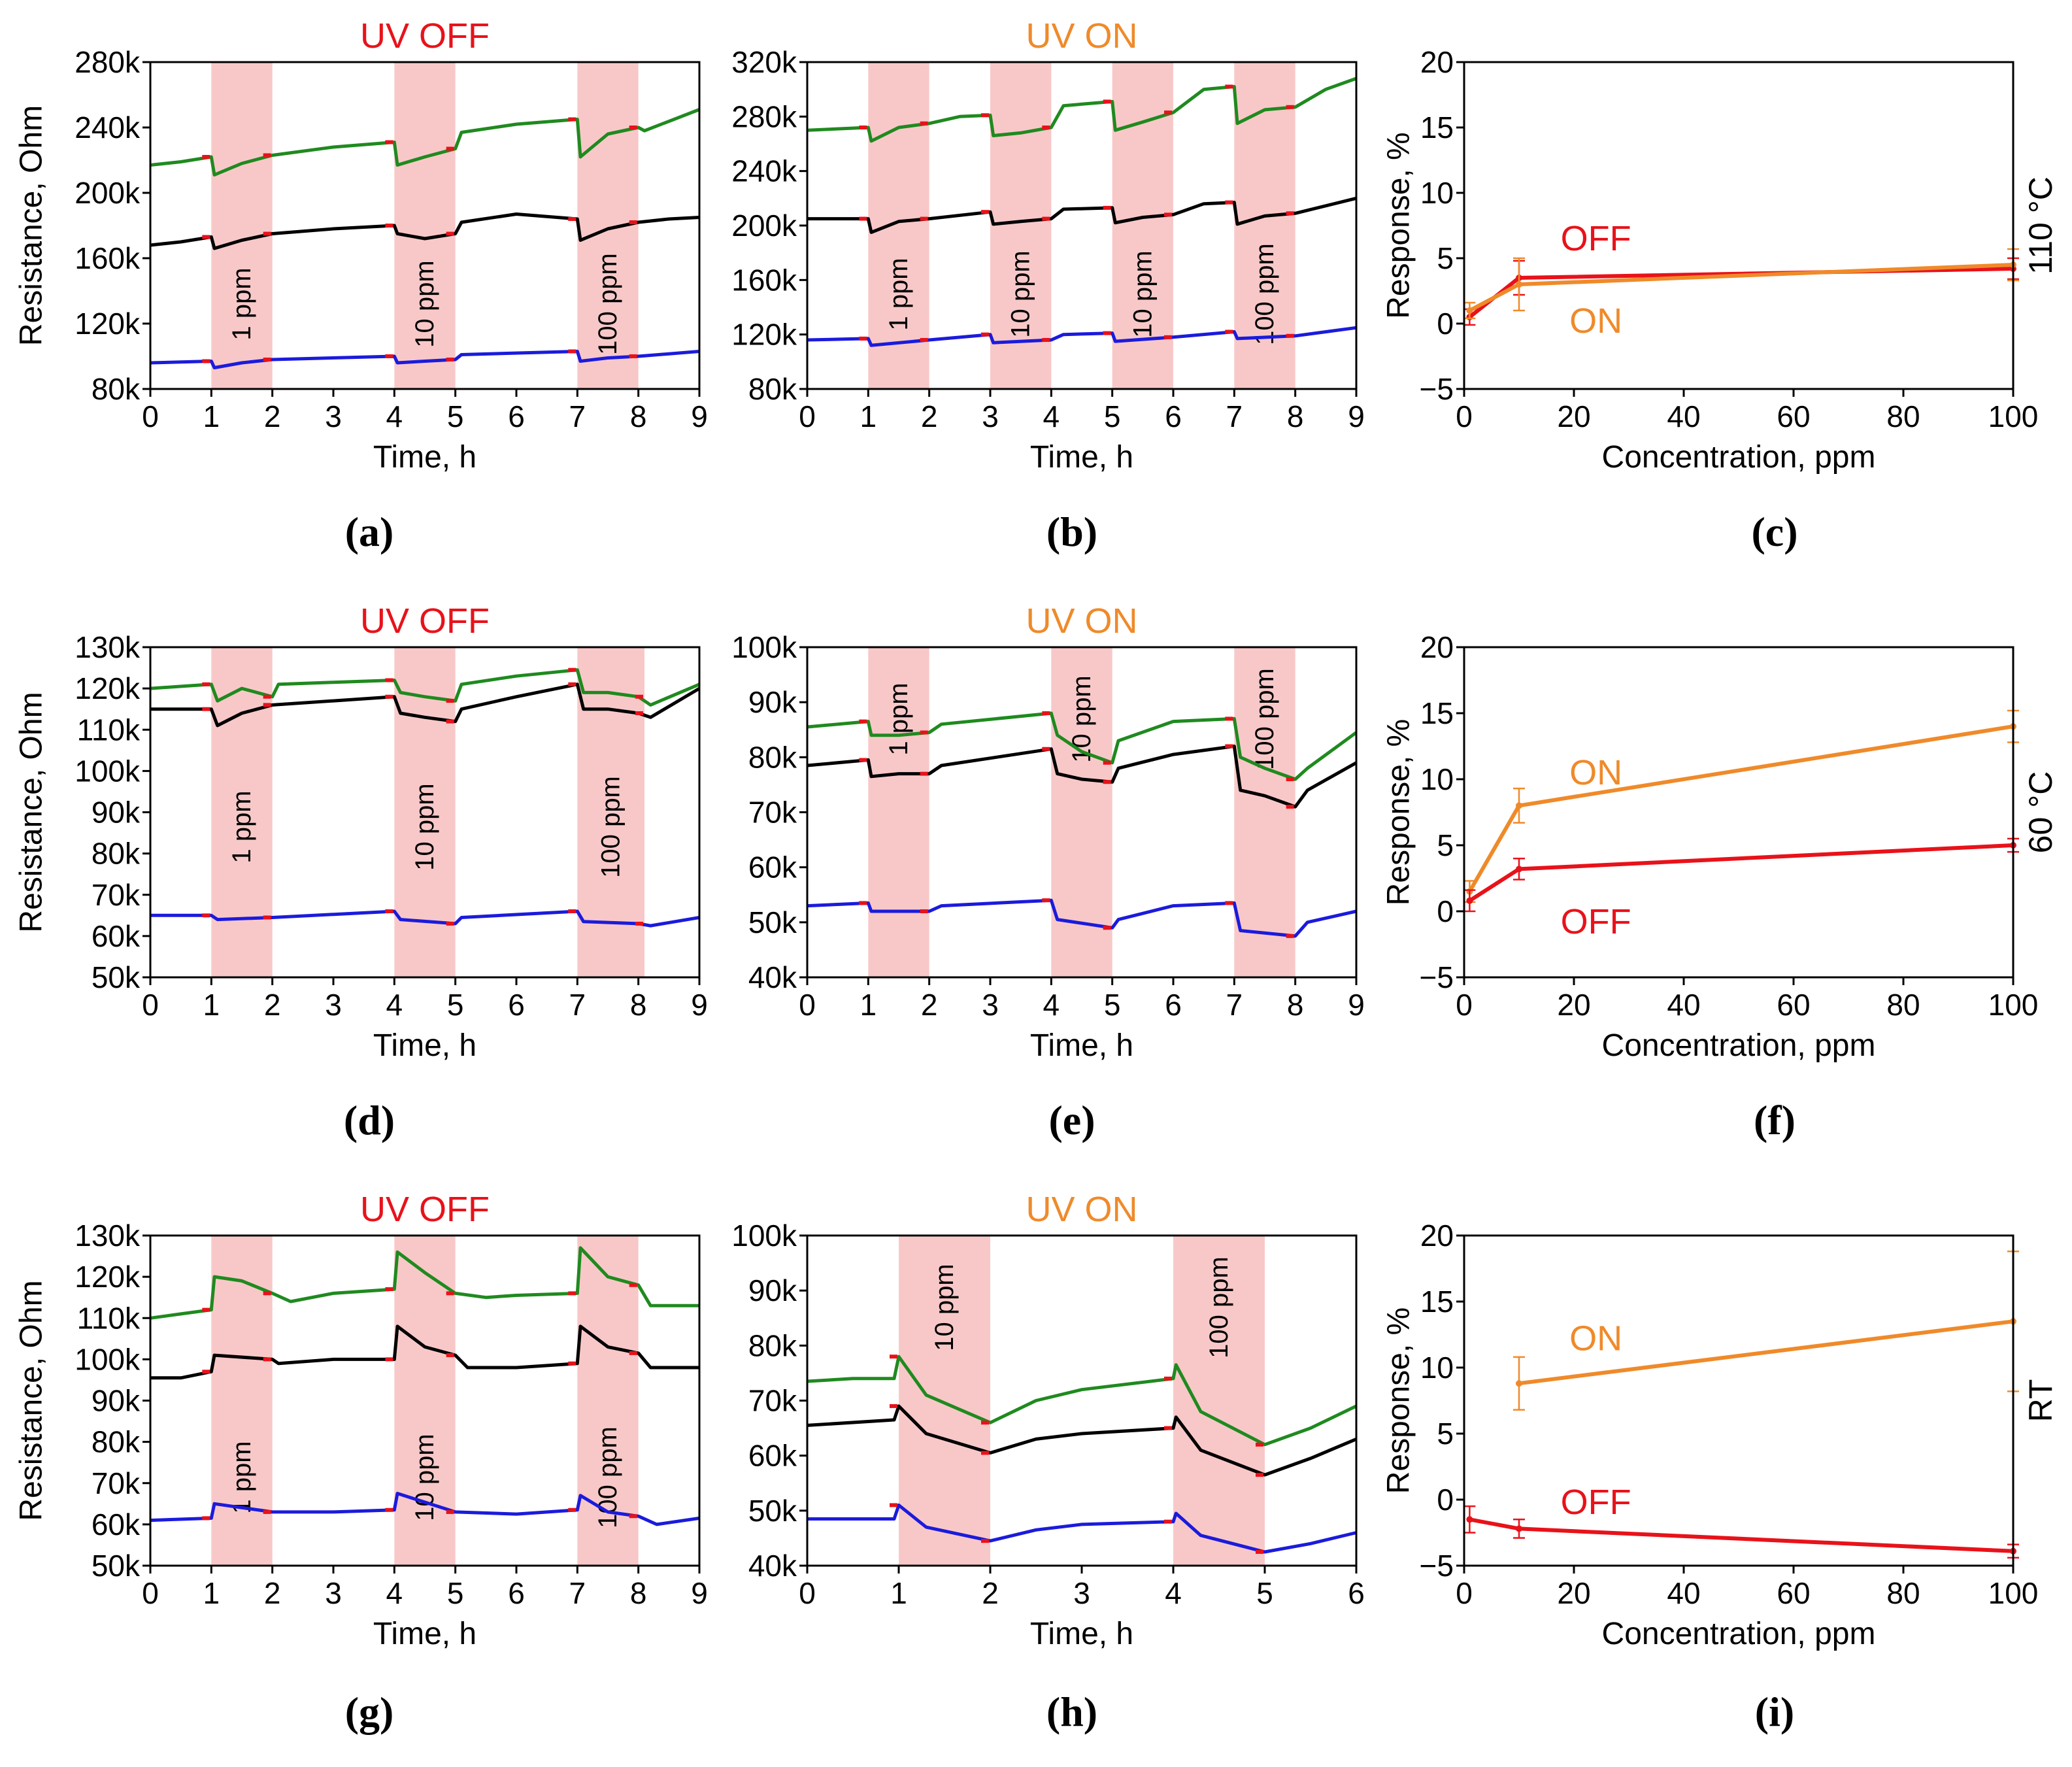 The height and width of the screenshot is (1767, 2072). What do you see at coordinates (764, 116) in the screenshot?
I see `y-tick-label: 280k` at bounding box center [764, 116].